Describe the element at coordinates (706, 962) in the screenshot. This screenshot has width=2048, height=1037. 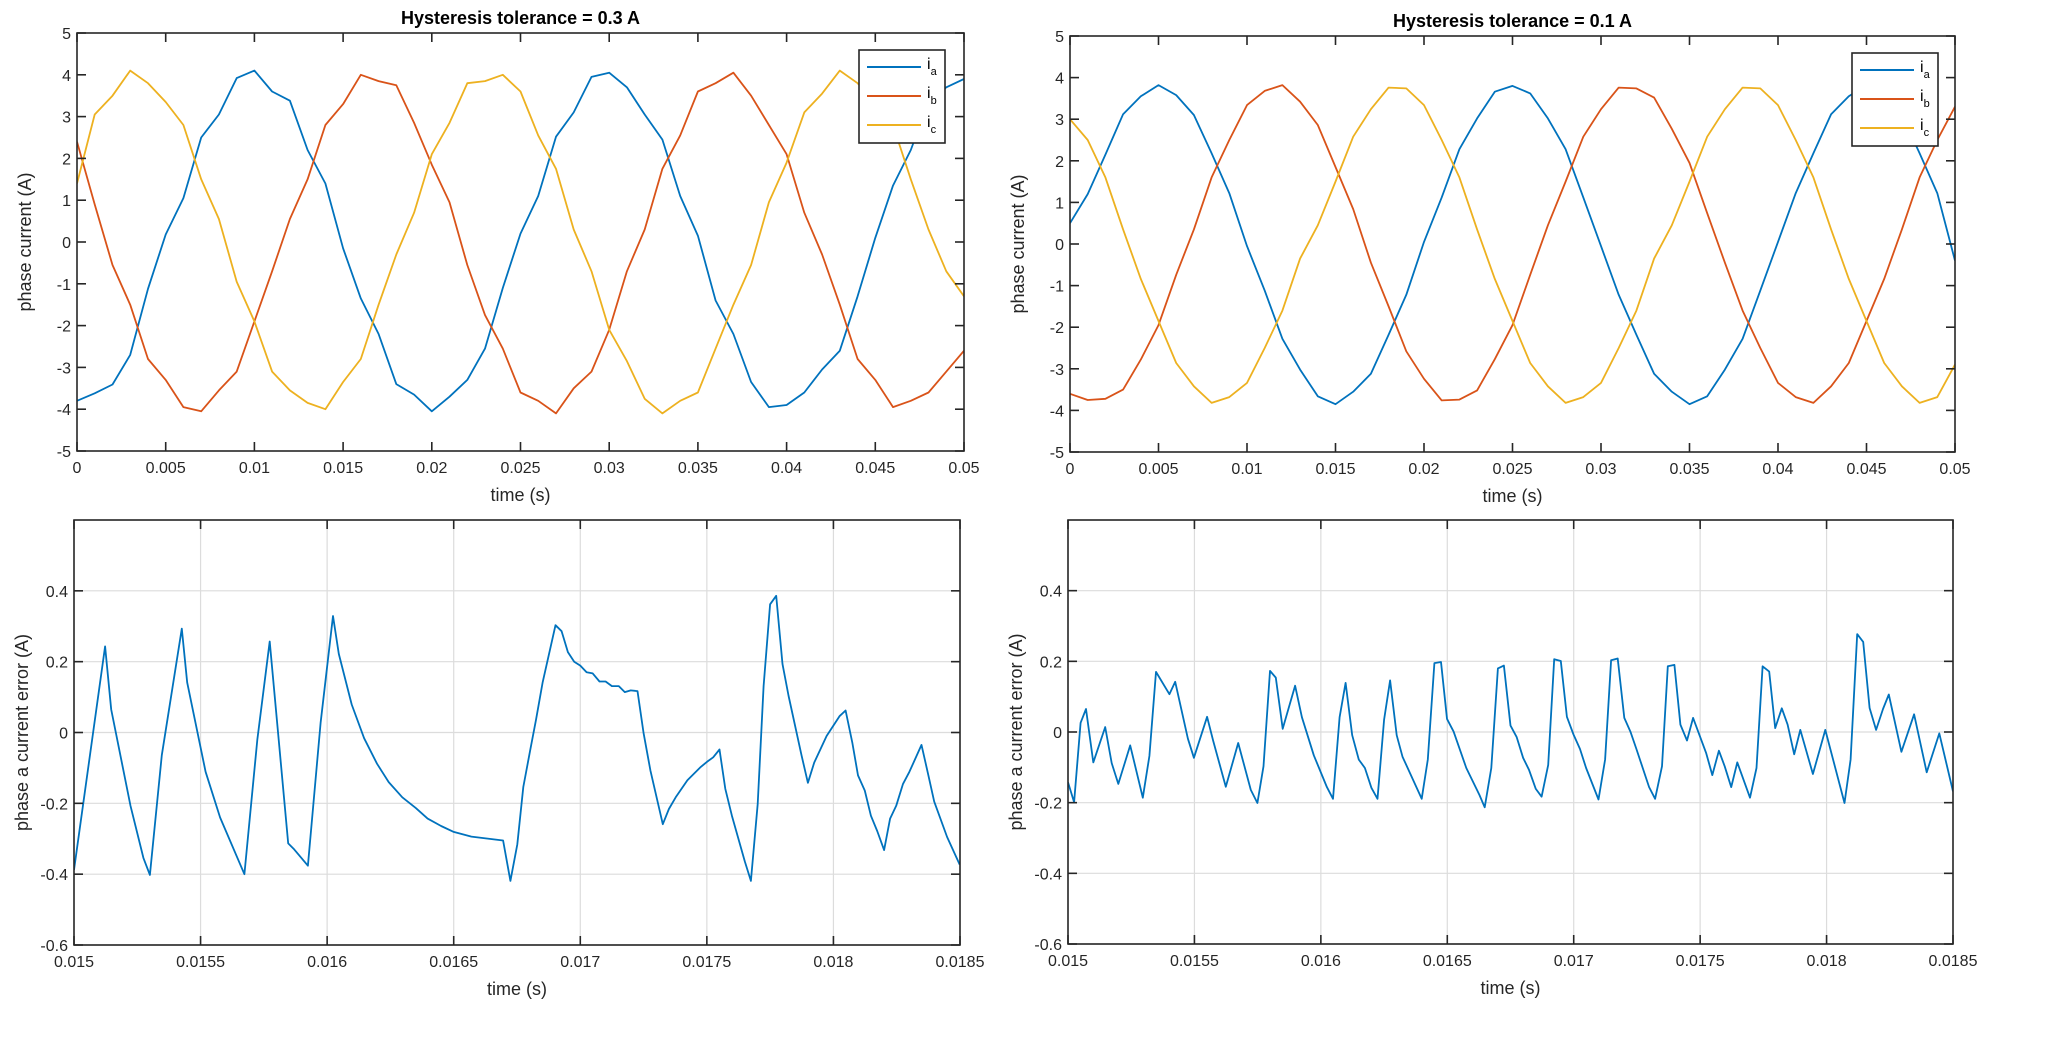
I see `x-tick-label: 0.0175` at that location.